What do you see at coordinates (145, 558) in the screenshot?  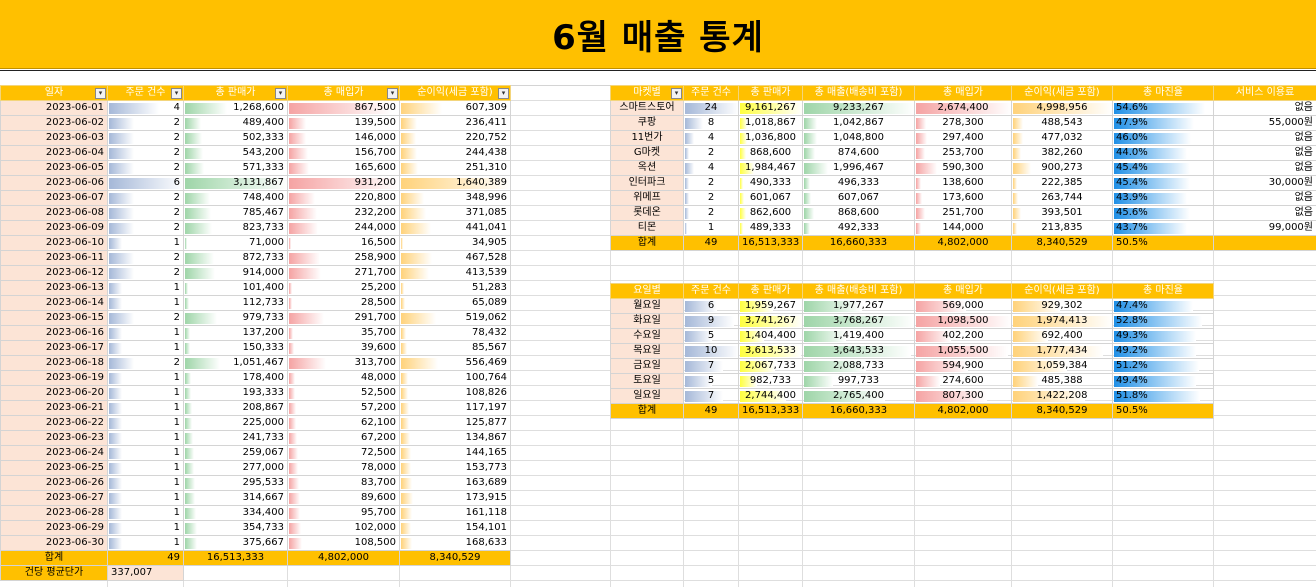 I see `total-cell: 49` at bounding box center [145, 558].